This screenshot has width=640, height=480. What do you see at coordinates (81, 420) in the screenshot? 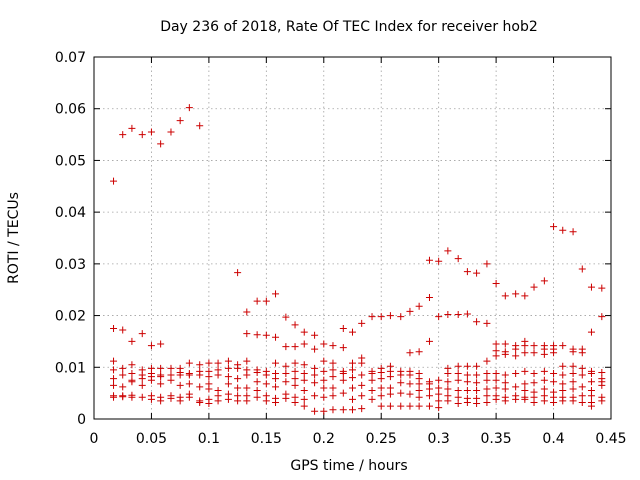
I see `y-tick-label: 0` at bounding box center [81, 420].